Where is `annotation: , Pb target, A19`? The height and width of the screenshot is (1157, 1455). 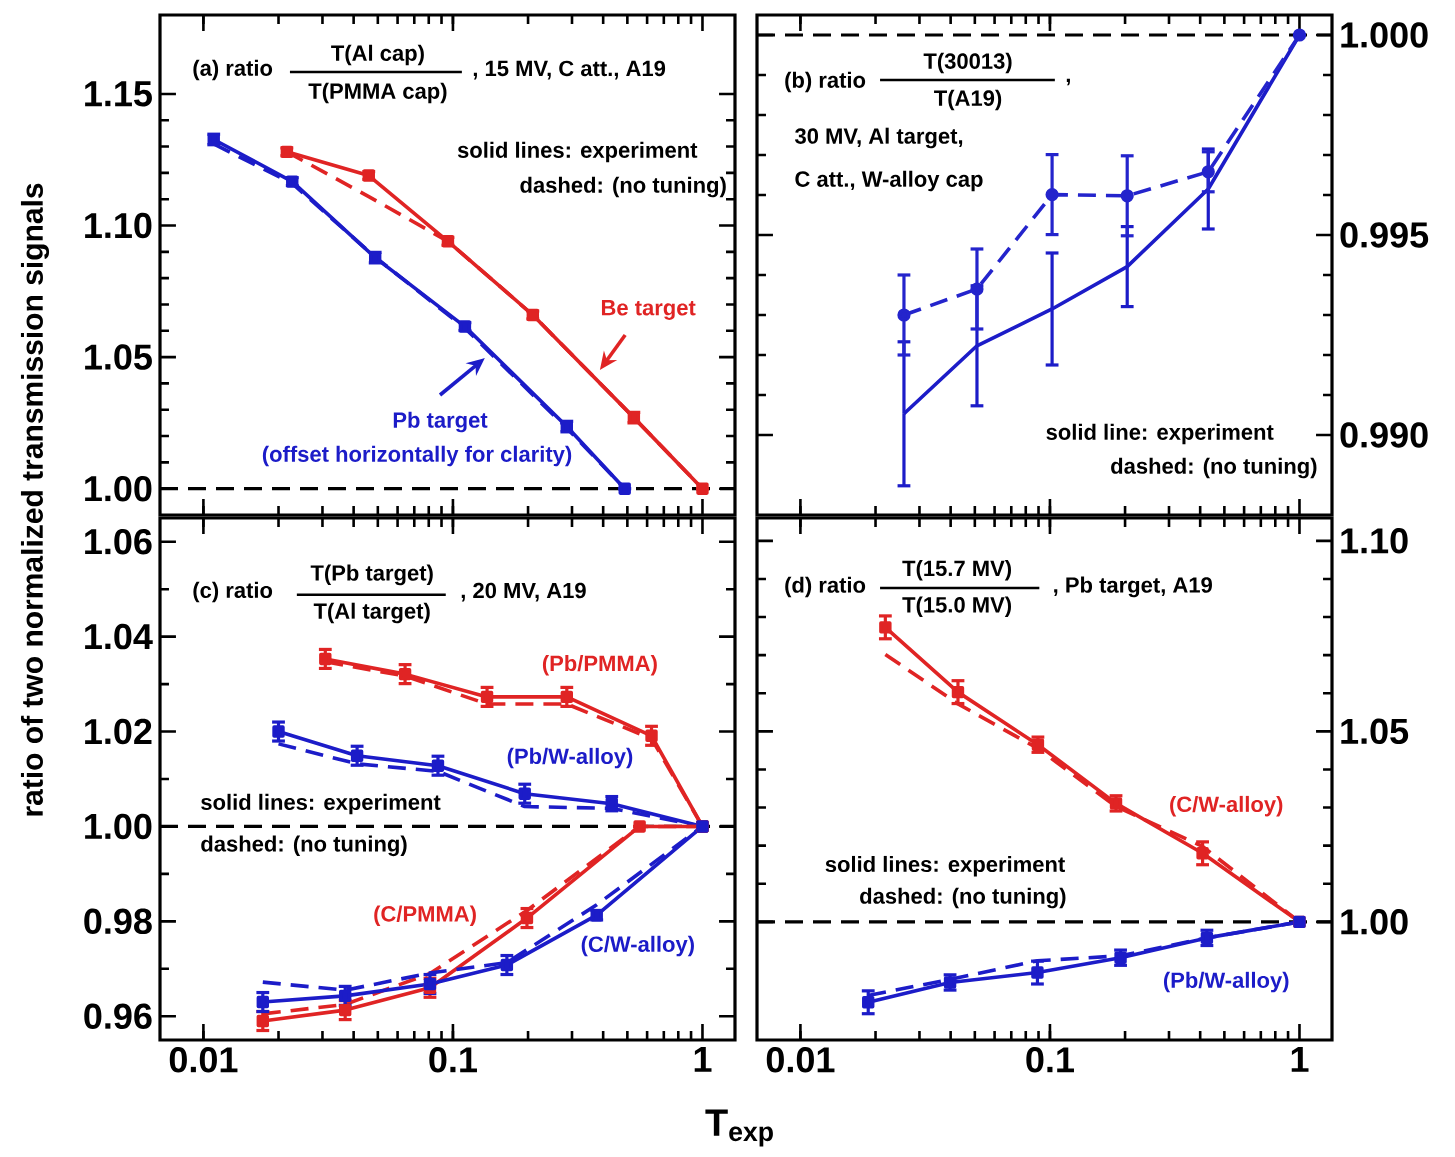
annotation: , Pb target, A19 is located at coordinates (1133, 587).